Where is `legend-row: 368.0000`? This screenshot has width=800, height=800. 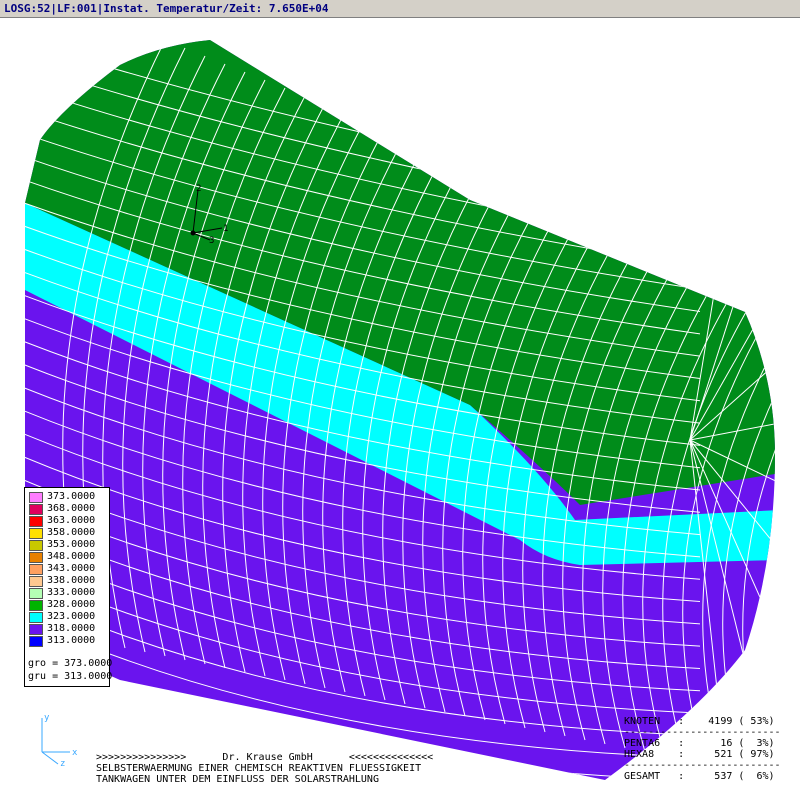 legend-row: 368.0000 is located at coordinates (69, 509).